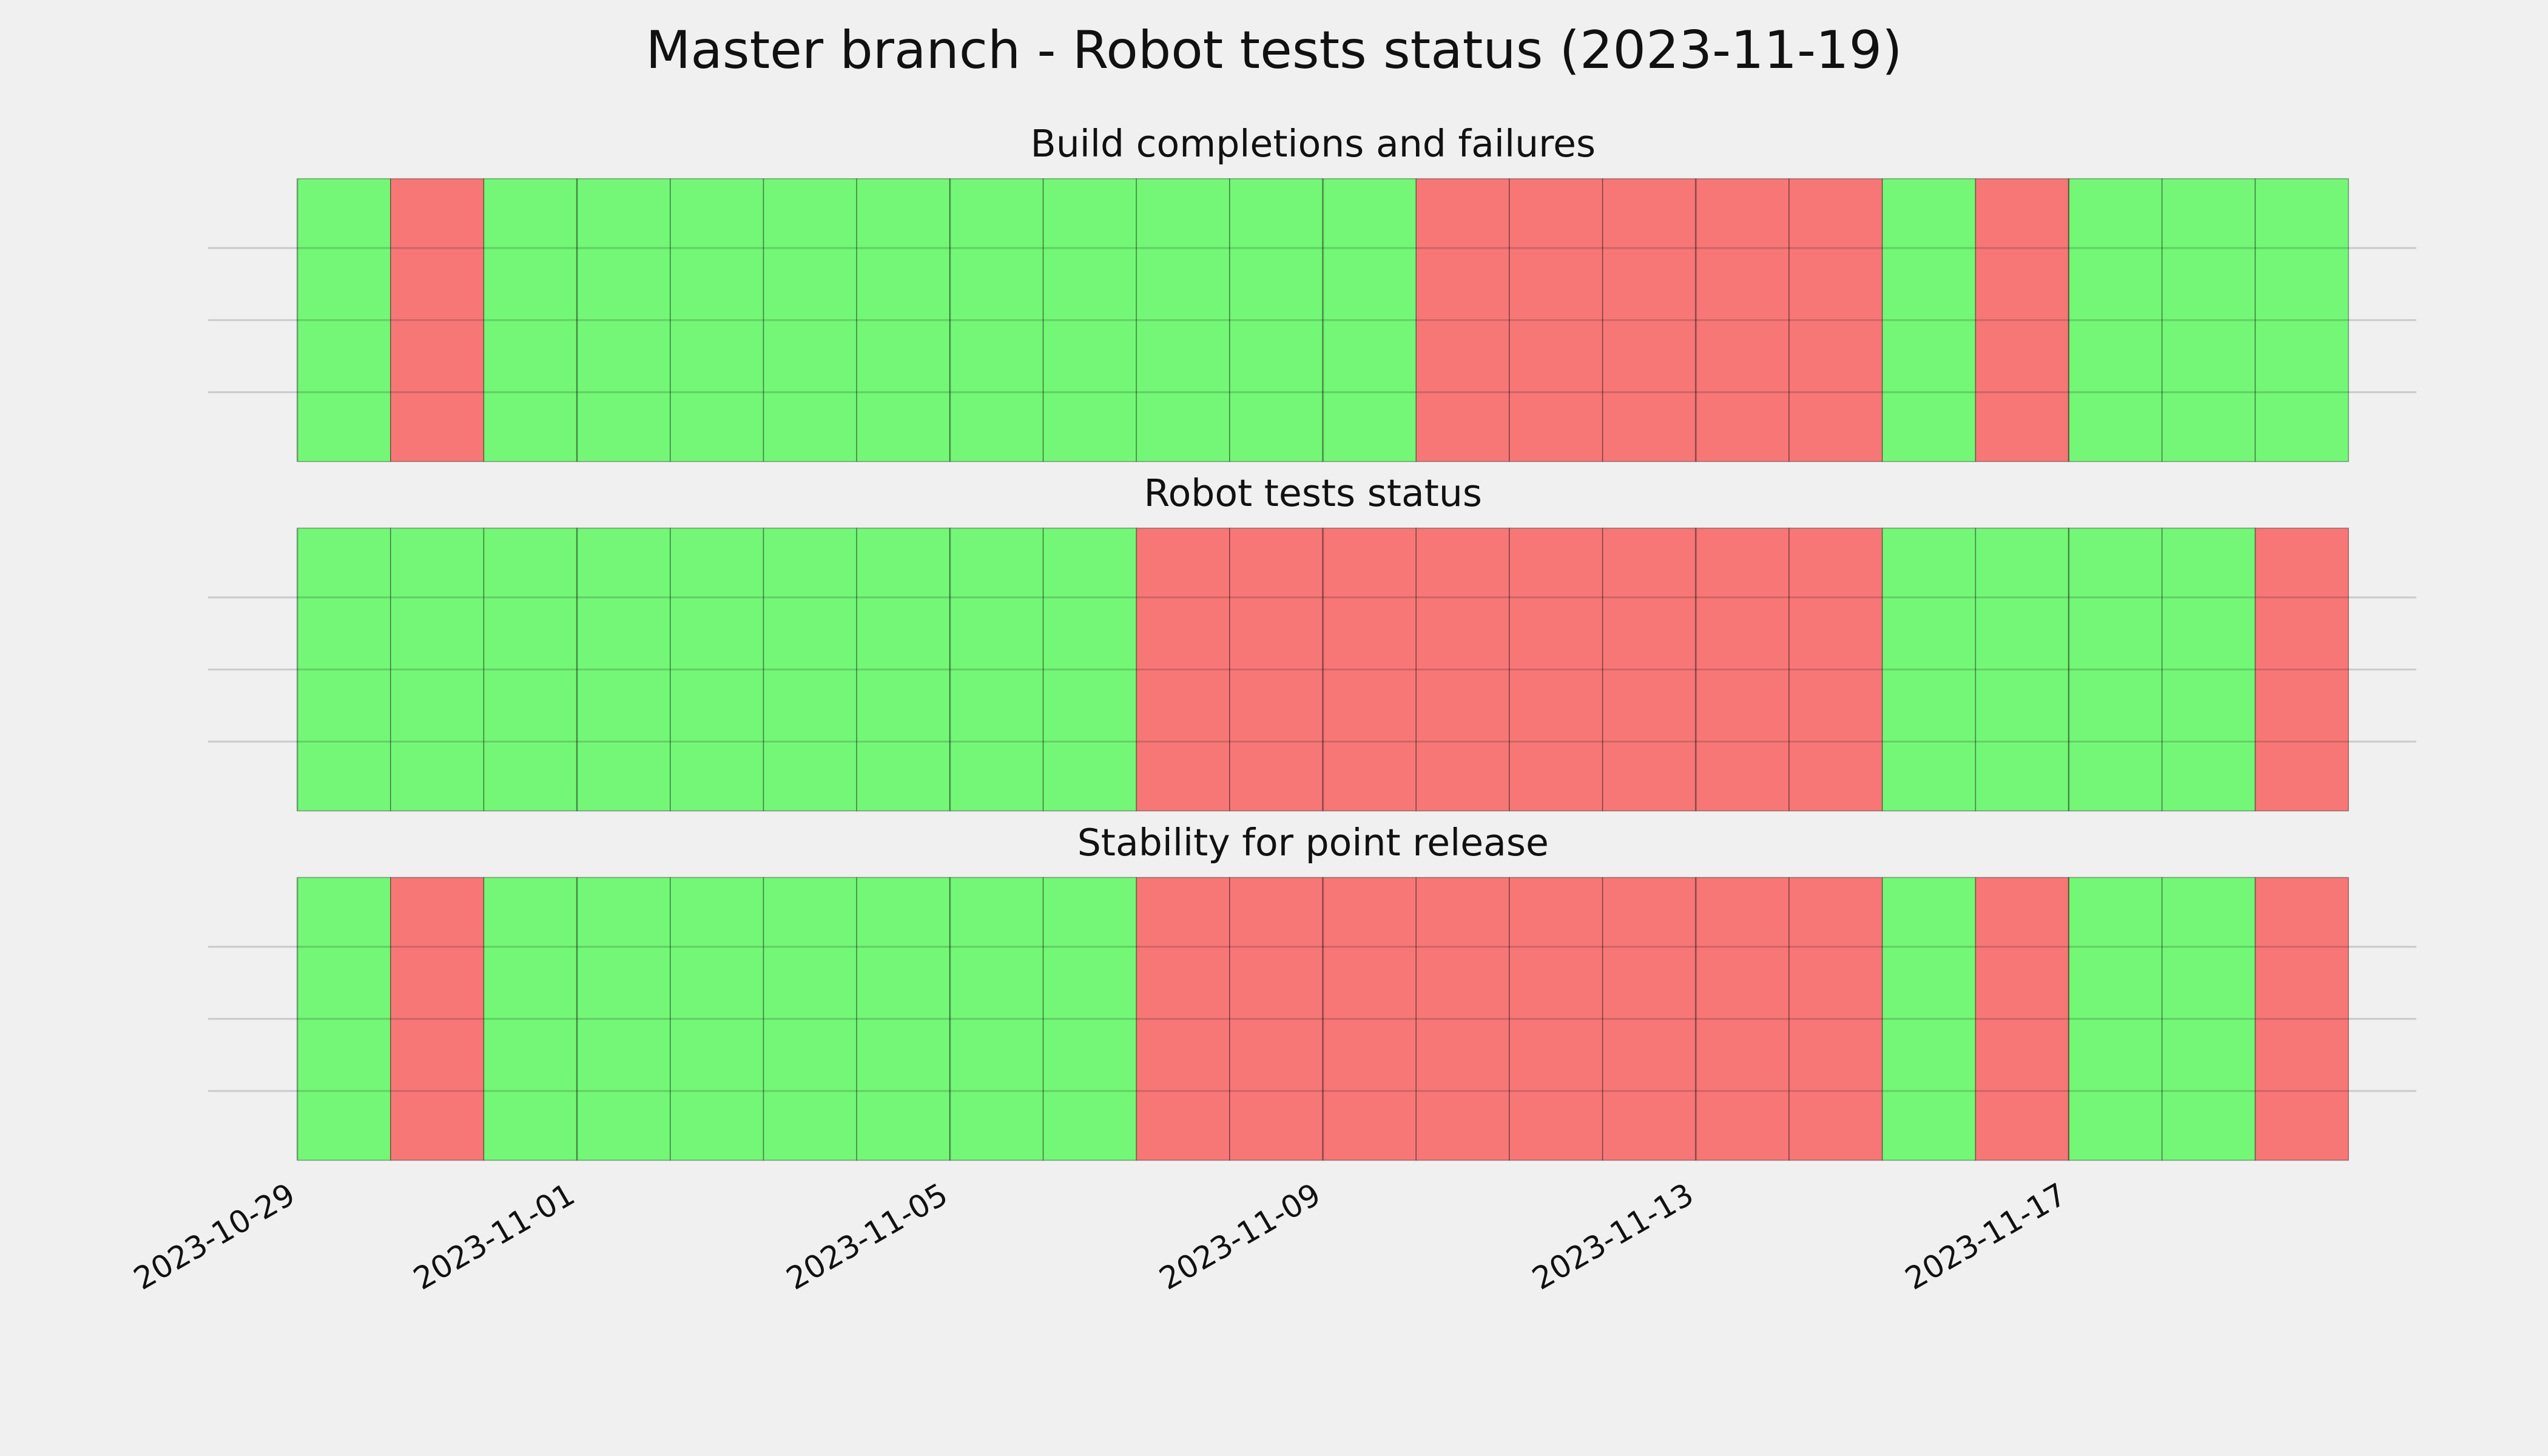 This screenshot has width=2548, height=1456. What do you see at coordinates (1313, 842) in the screenshot?
I see `panel-title: Stability for point release` at bounding box center [1313, 842].